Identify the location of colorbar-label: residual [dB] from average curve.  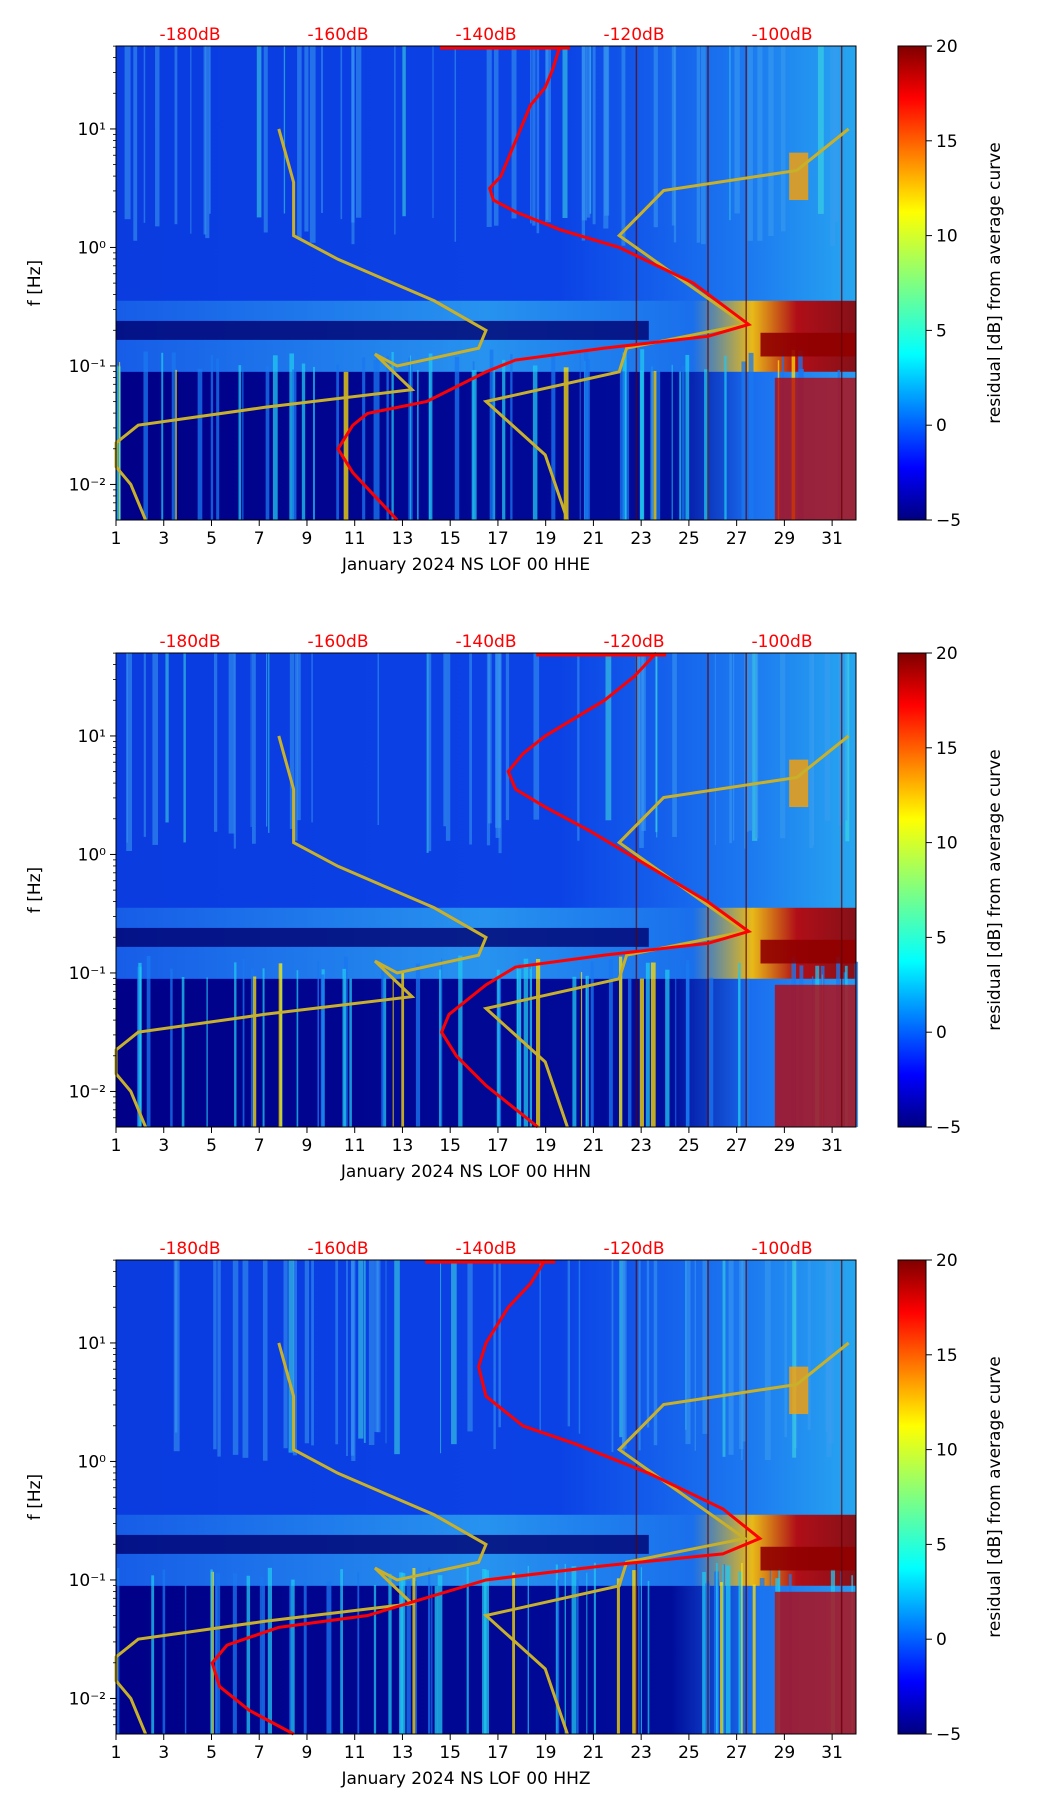
(995, 889).